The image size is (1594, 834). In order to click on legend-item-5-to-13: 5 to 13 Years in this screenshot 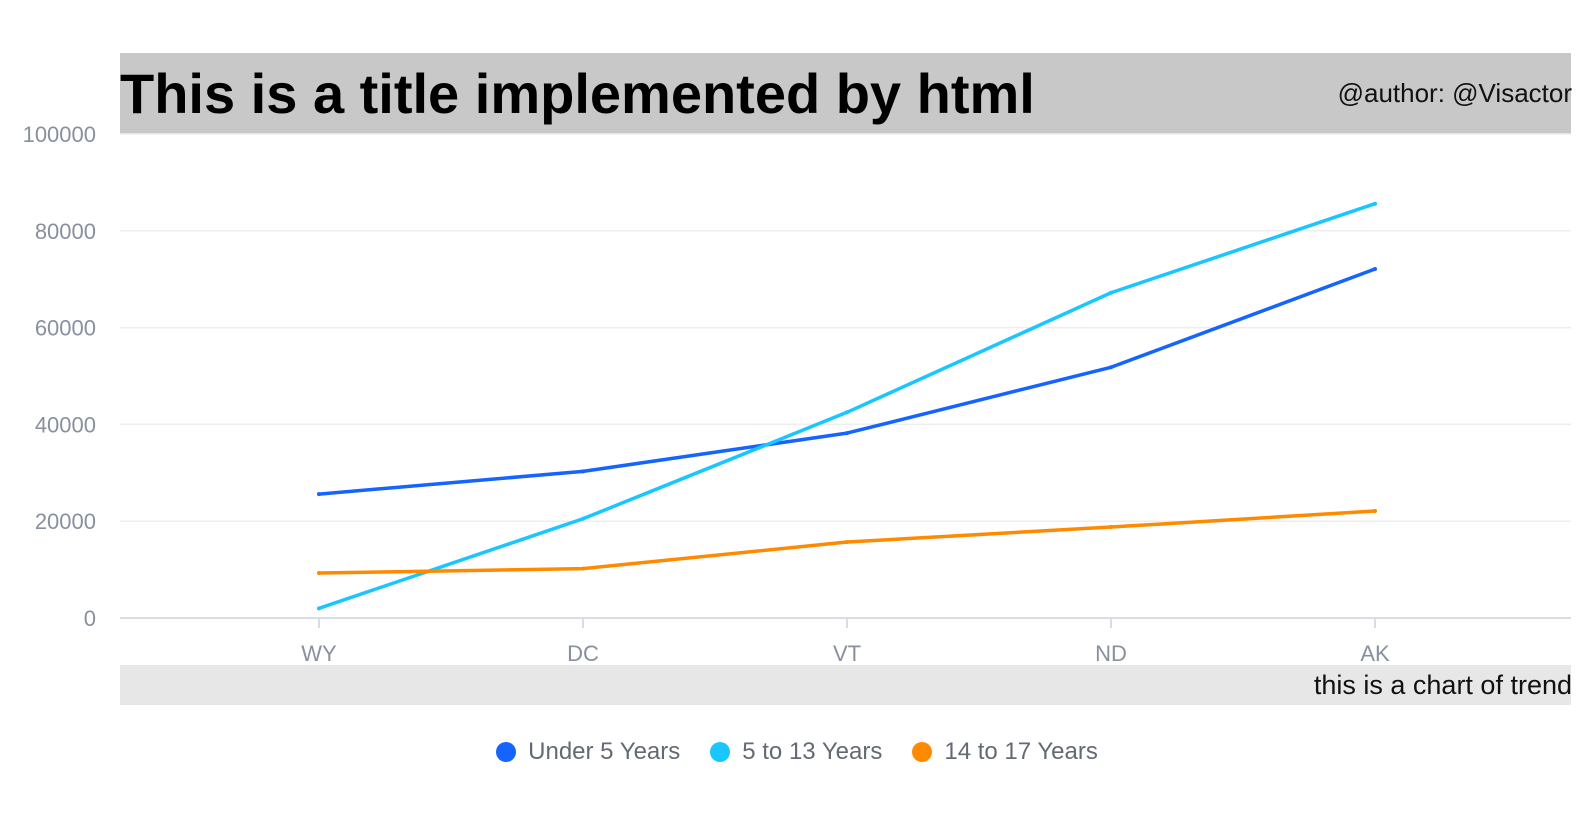, I will do `click(796, 752)`.